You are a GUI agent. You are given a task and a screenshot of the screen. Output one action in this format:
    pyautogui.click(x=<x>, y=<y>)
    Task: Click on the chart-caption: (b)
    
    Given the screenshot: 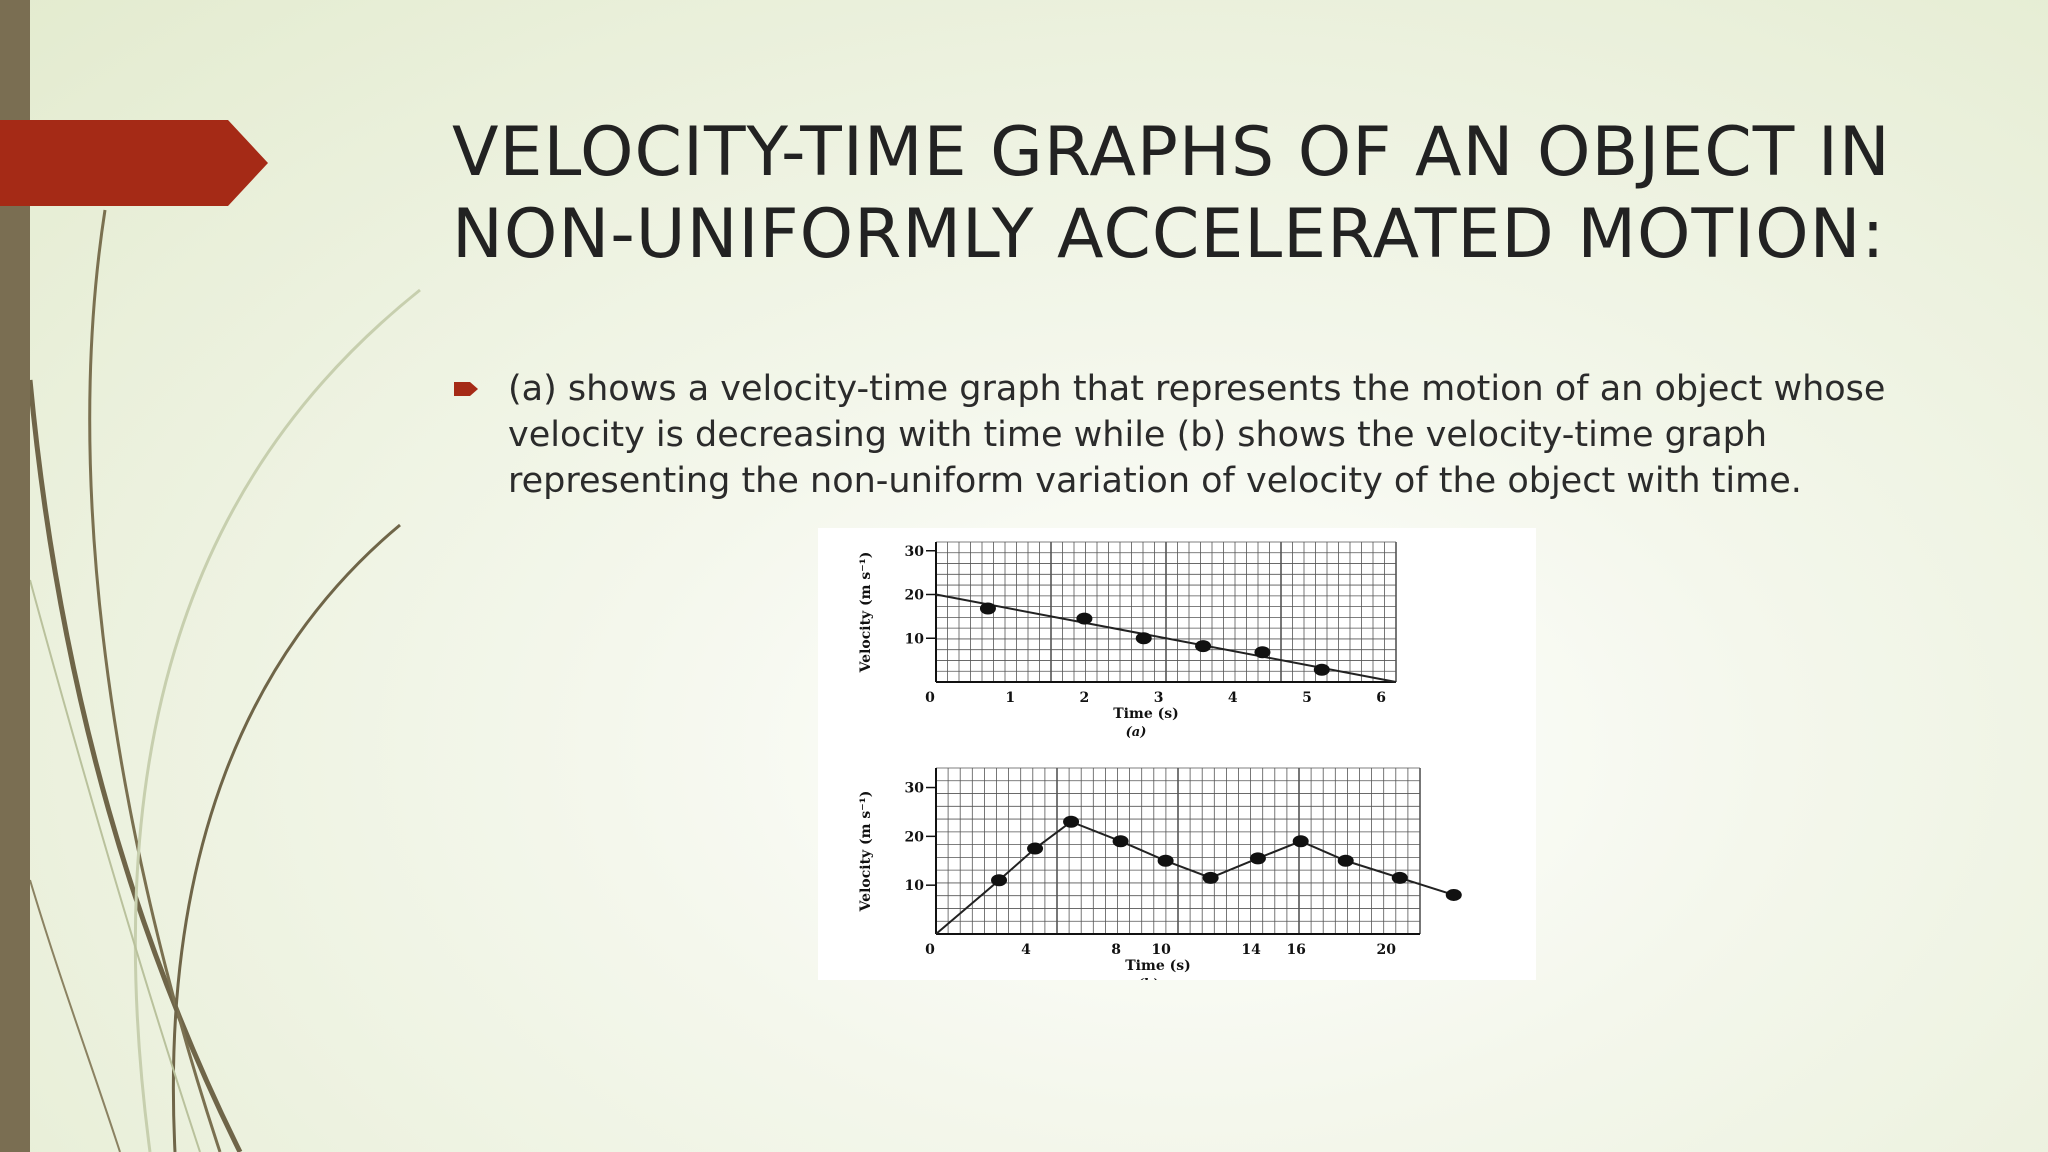 What is the action you would take?
    pyautogui.click(x=1147, y=978)
    